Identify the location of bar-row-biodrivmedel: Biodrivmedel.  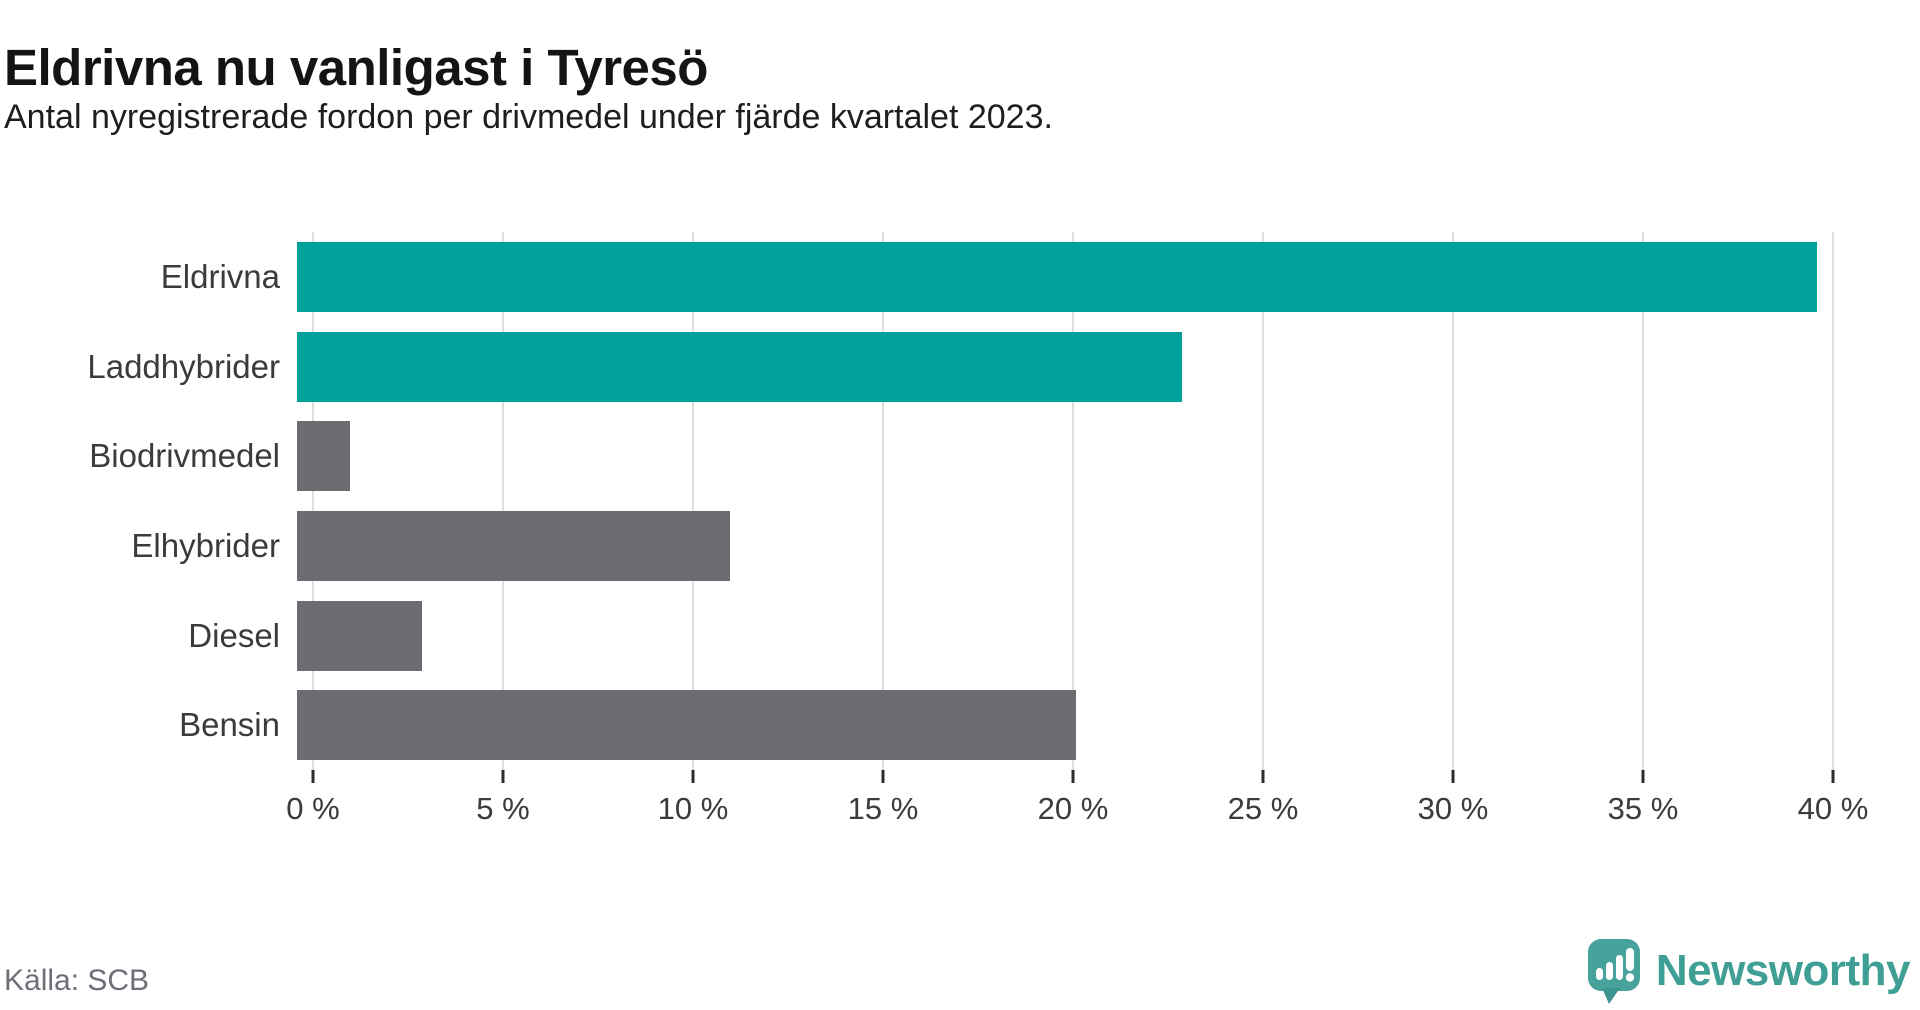
(960, 456).